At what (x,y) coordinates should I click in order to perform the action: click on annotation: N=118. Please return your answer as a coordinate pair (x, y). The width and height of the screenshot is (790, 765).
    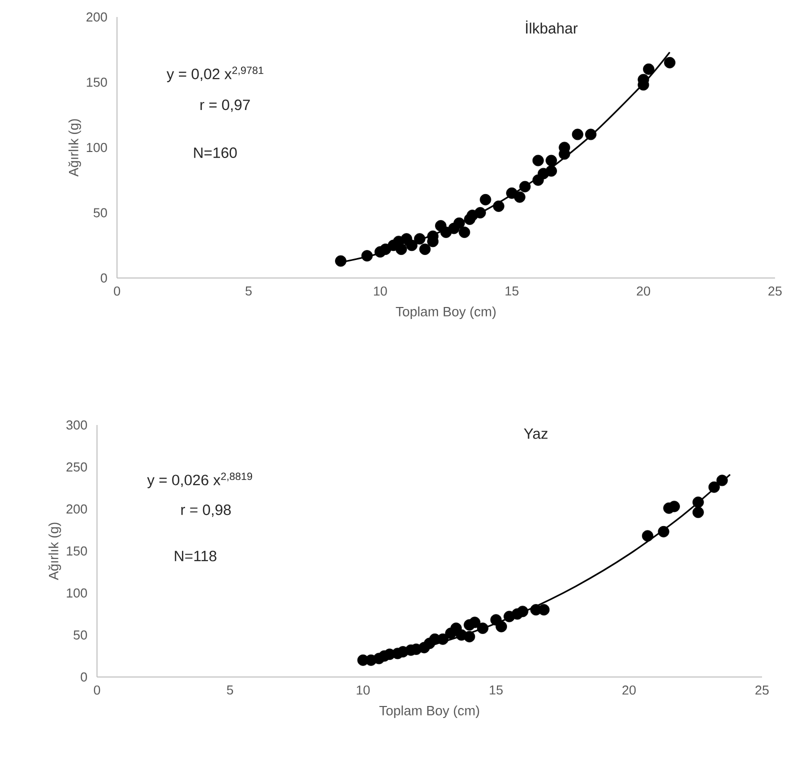
    Looking at the image, I should click on (195, 556).